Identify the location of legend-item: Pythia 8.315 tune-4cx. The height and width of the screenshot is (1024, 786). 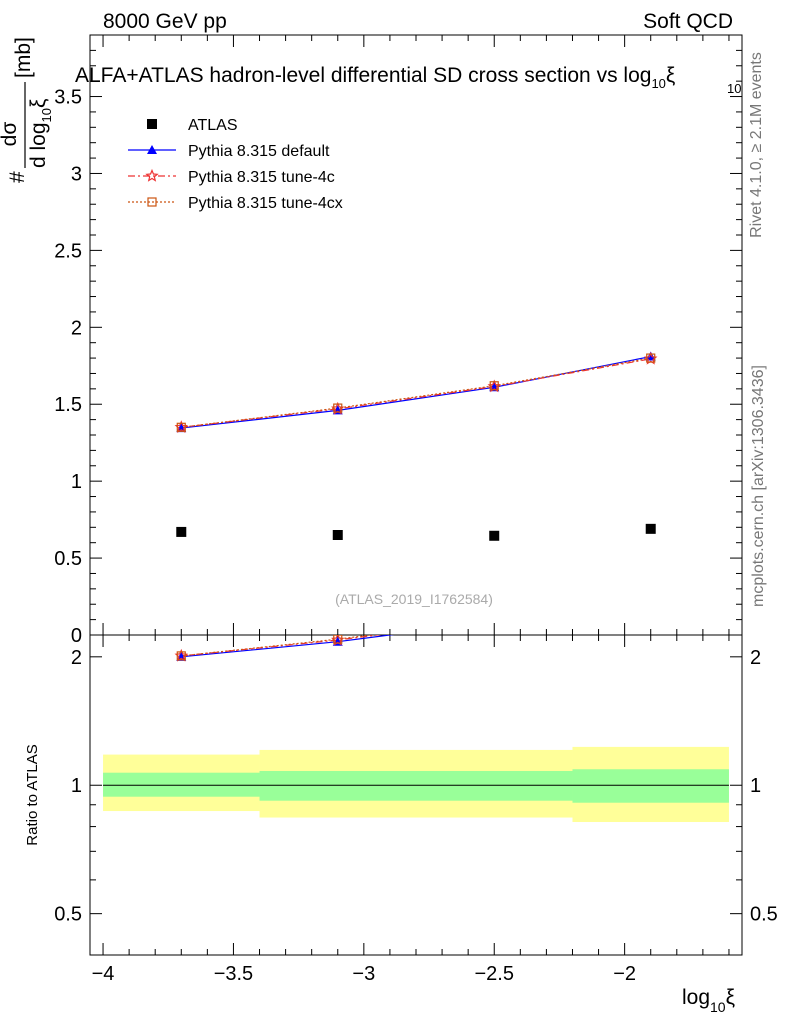
(235, 203).